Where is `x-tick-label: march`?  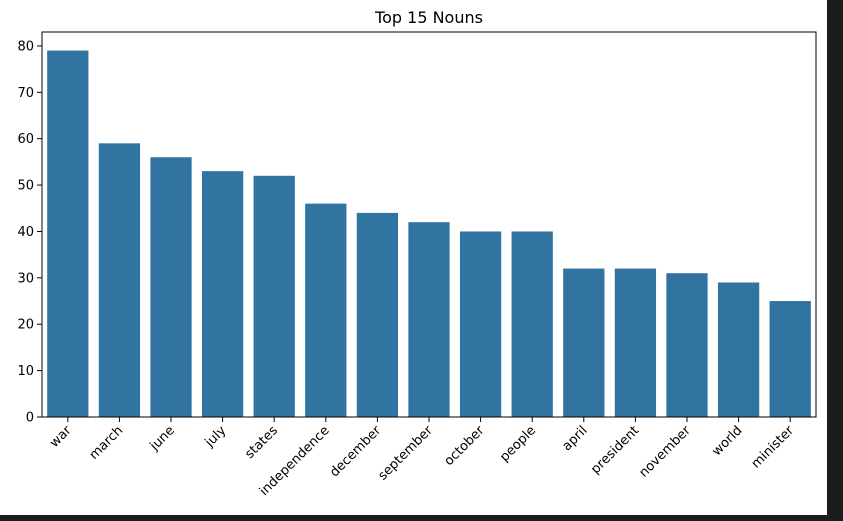 x-tick-label: march is located at coordinates (107, 443).